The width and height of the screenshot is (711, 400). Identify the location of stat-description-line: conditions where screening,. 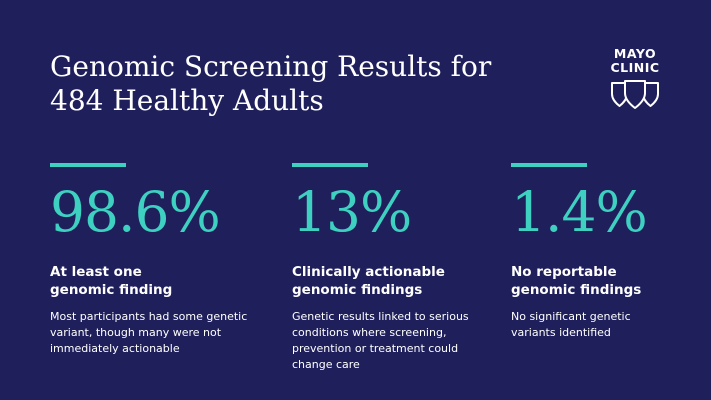
(369, 332).